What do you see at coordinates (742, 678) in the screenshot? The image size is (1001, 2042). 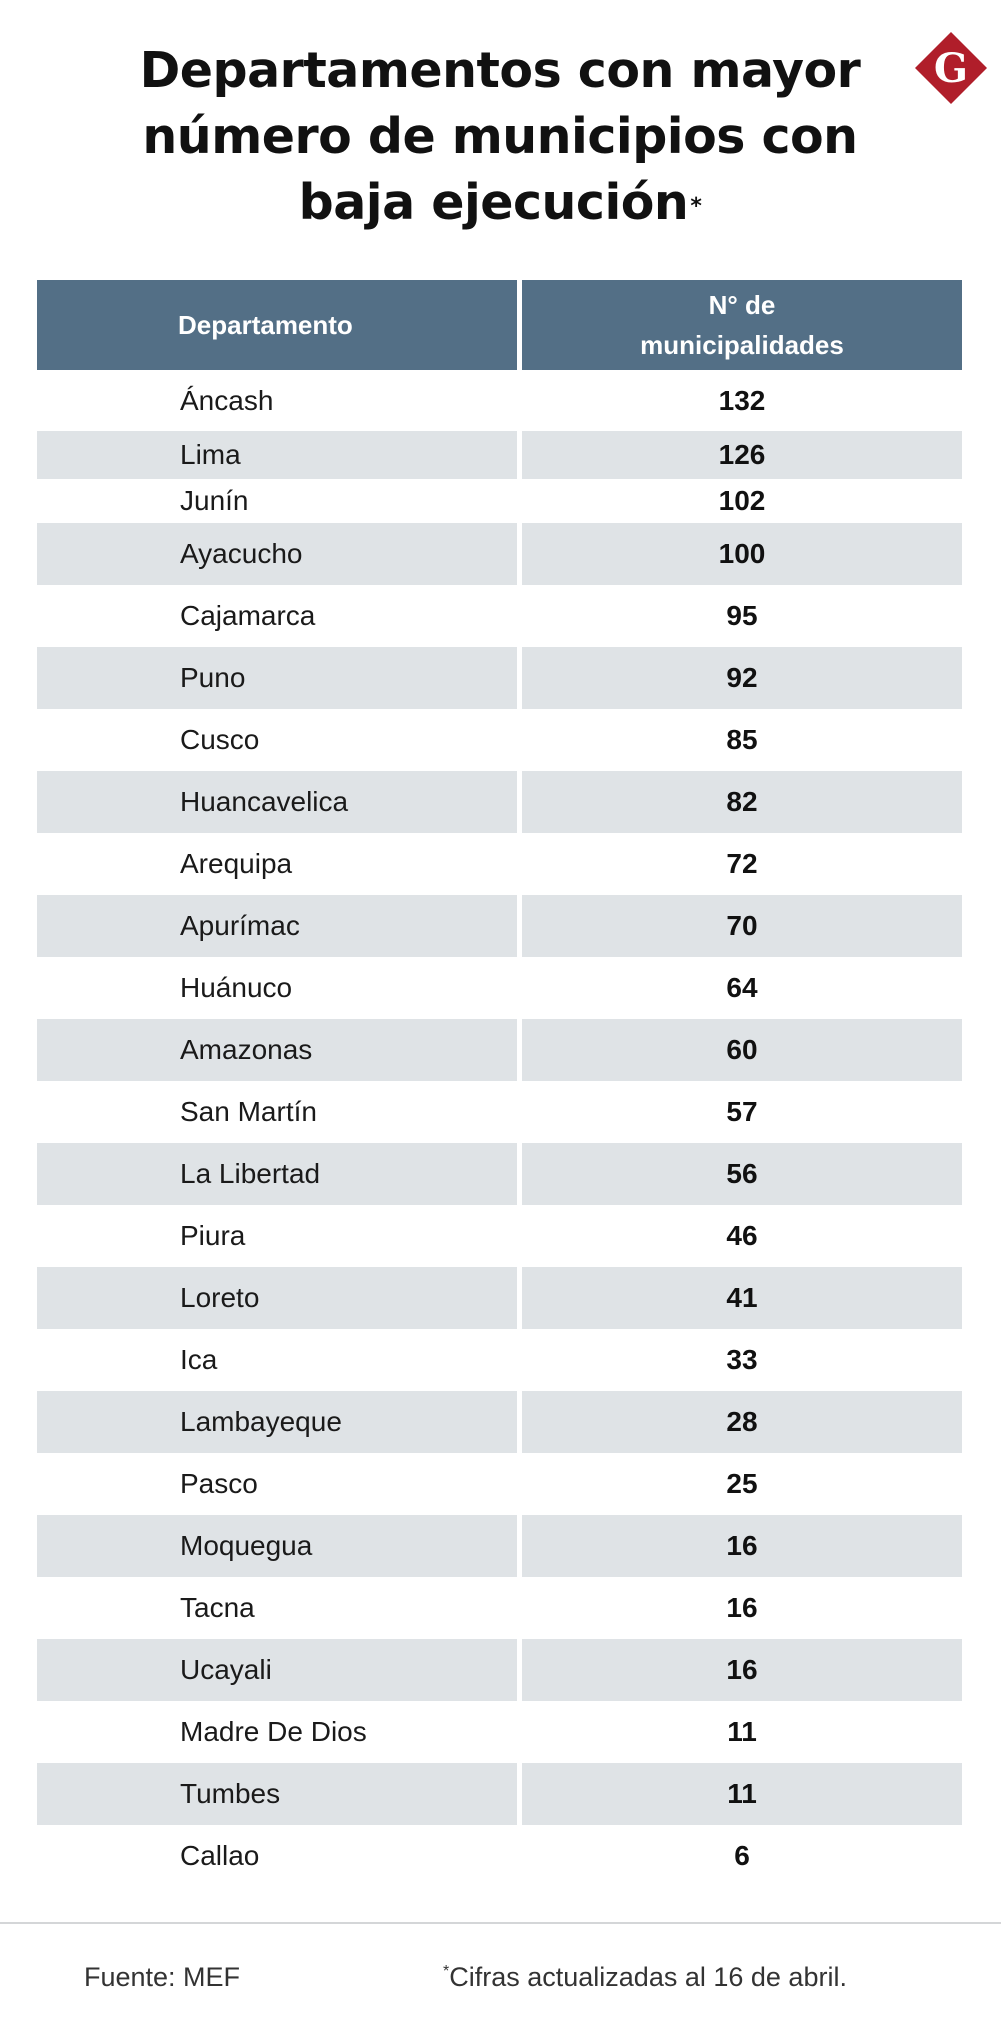 I see `cell-municipalidades: 92` at bounding box center [742, 678].